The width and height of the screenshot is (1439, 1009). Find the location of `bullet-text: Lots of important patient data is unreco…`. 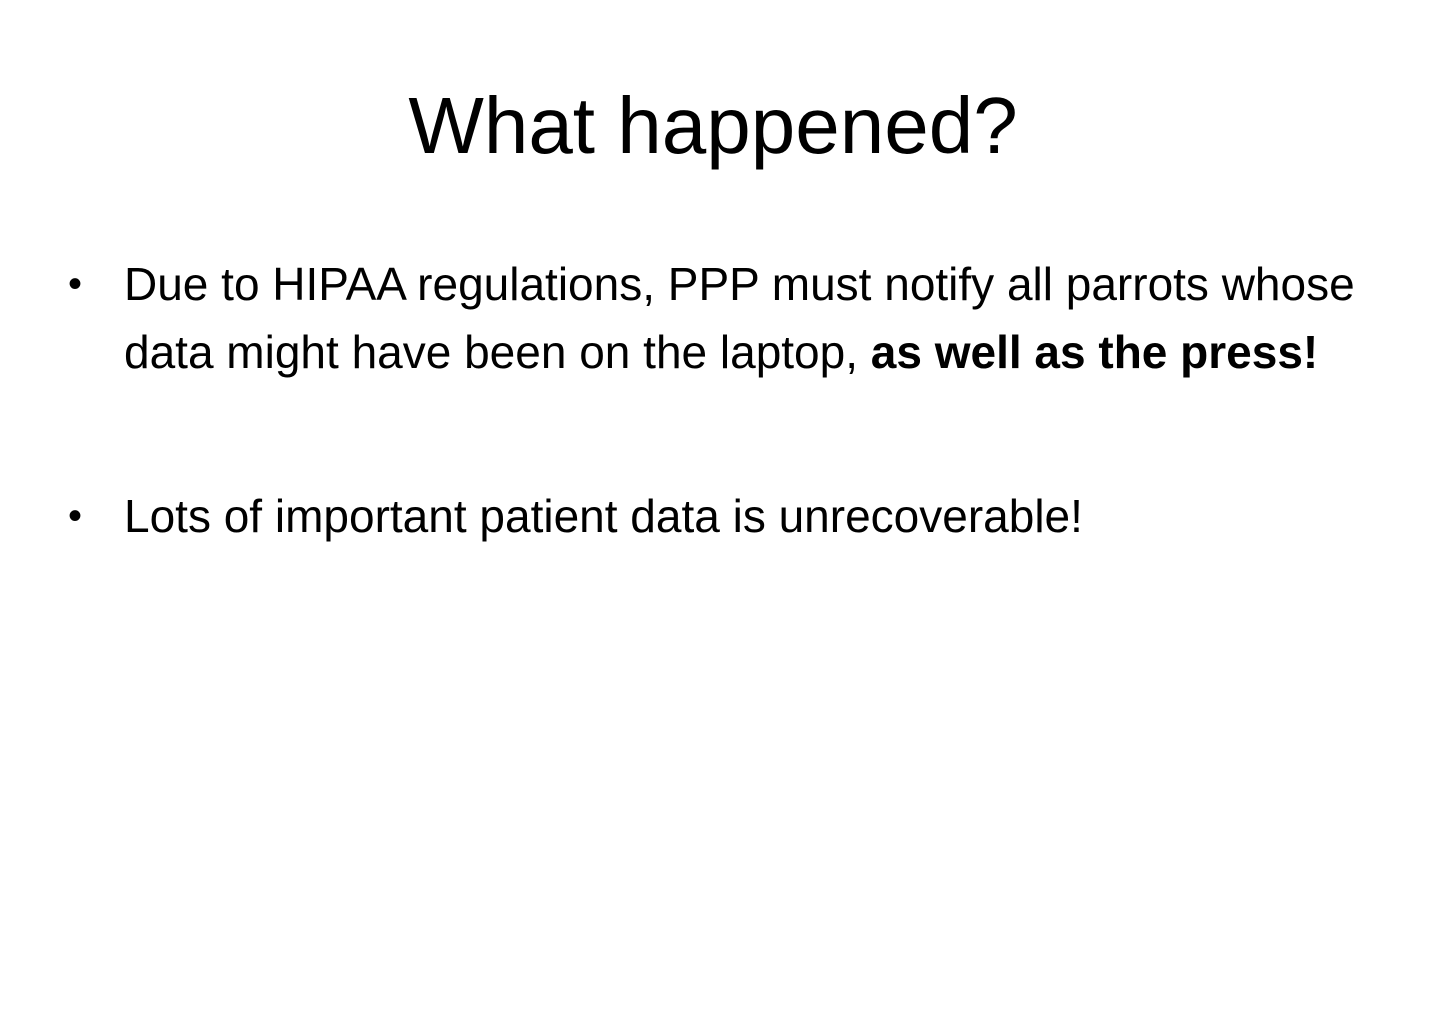

bullet-text: Lots of important patient data is unreco… is located at coordinates (603, 516).